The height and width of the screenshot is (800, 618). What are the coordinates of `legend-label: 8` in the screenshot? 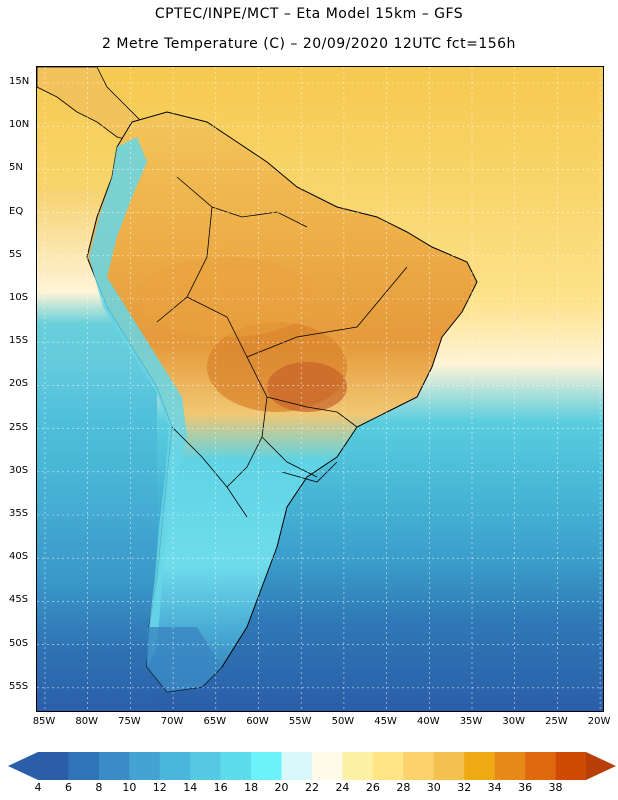 It's located at (99, 787).